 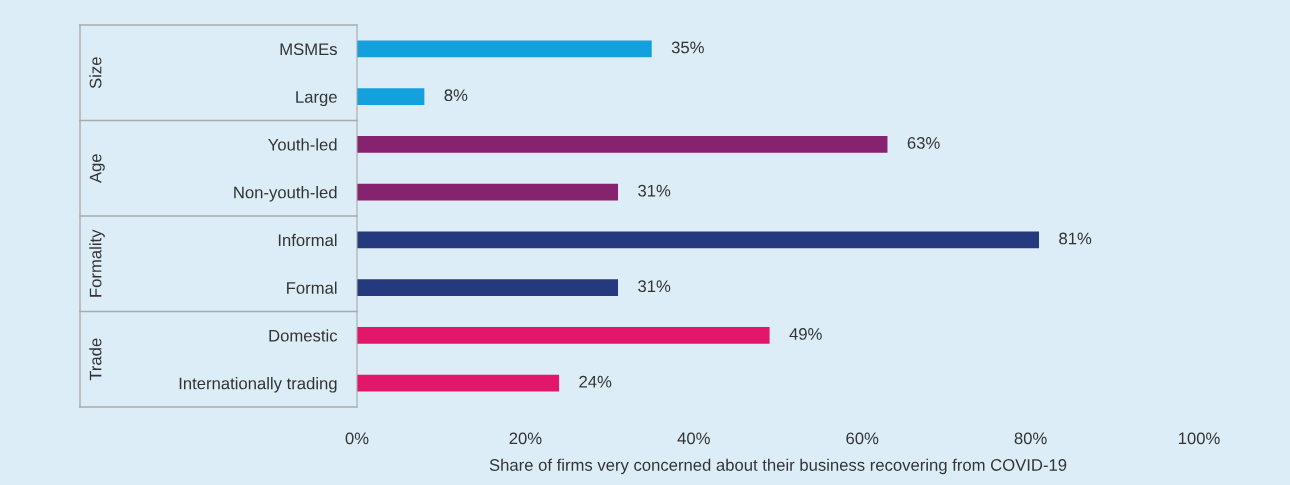 What do you see at coordinates (357, 438) in the screenshot?
I see `x-tick-label: 0%` at bounding box center [357, 438].